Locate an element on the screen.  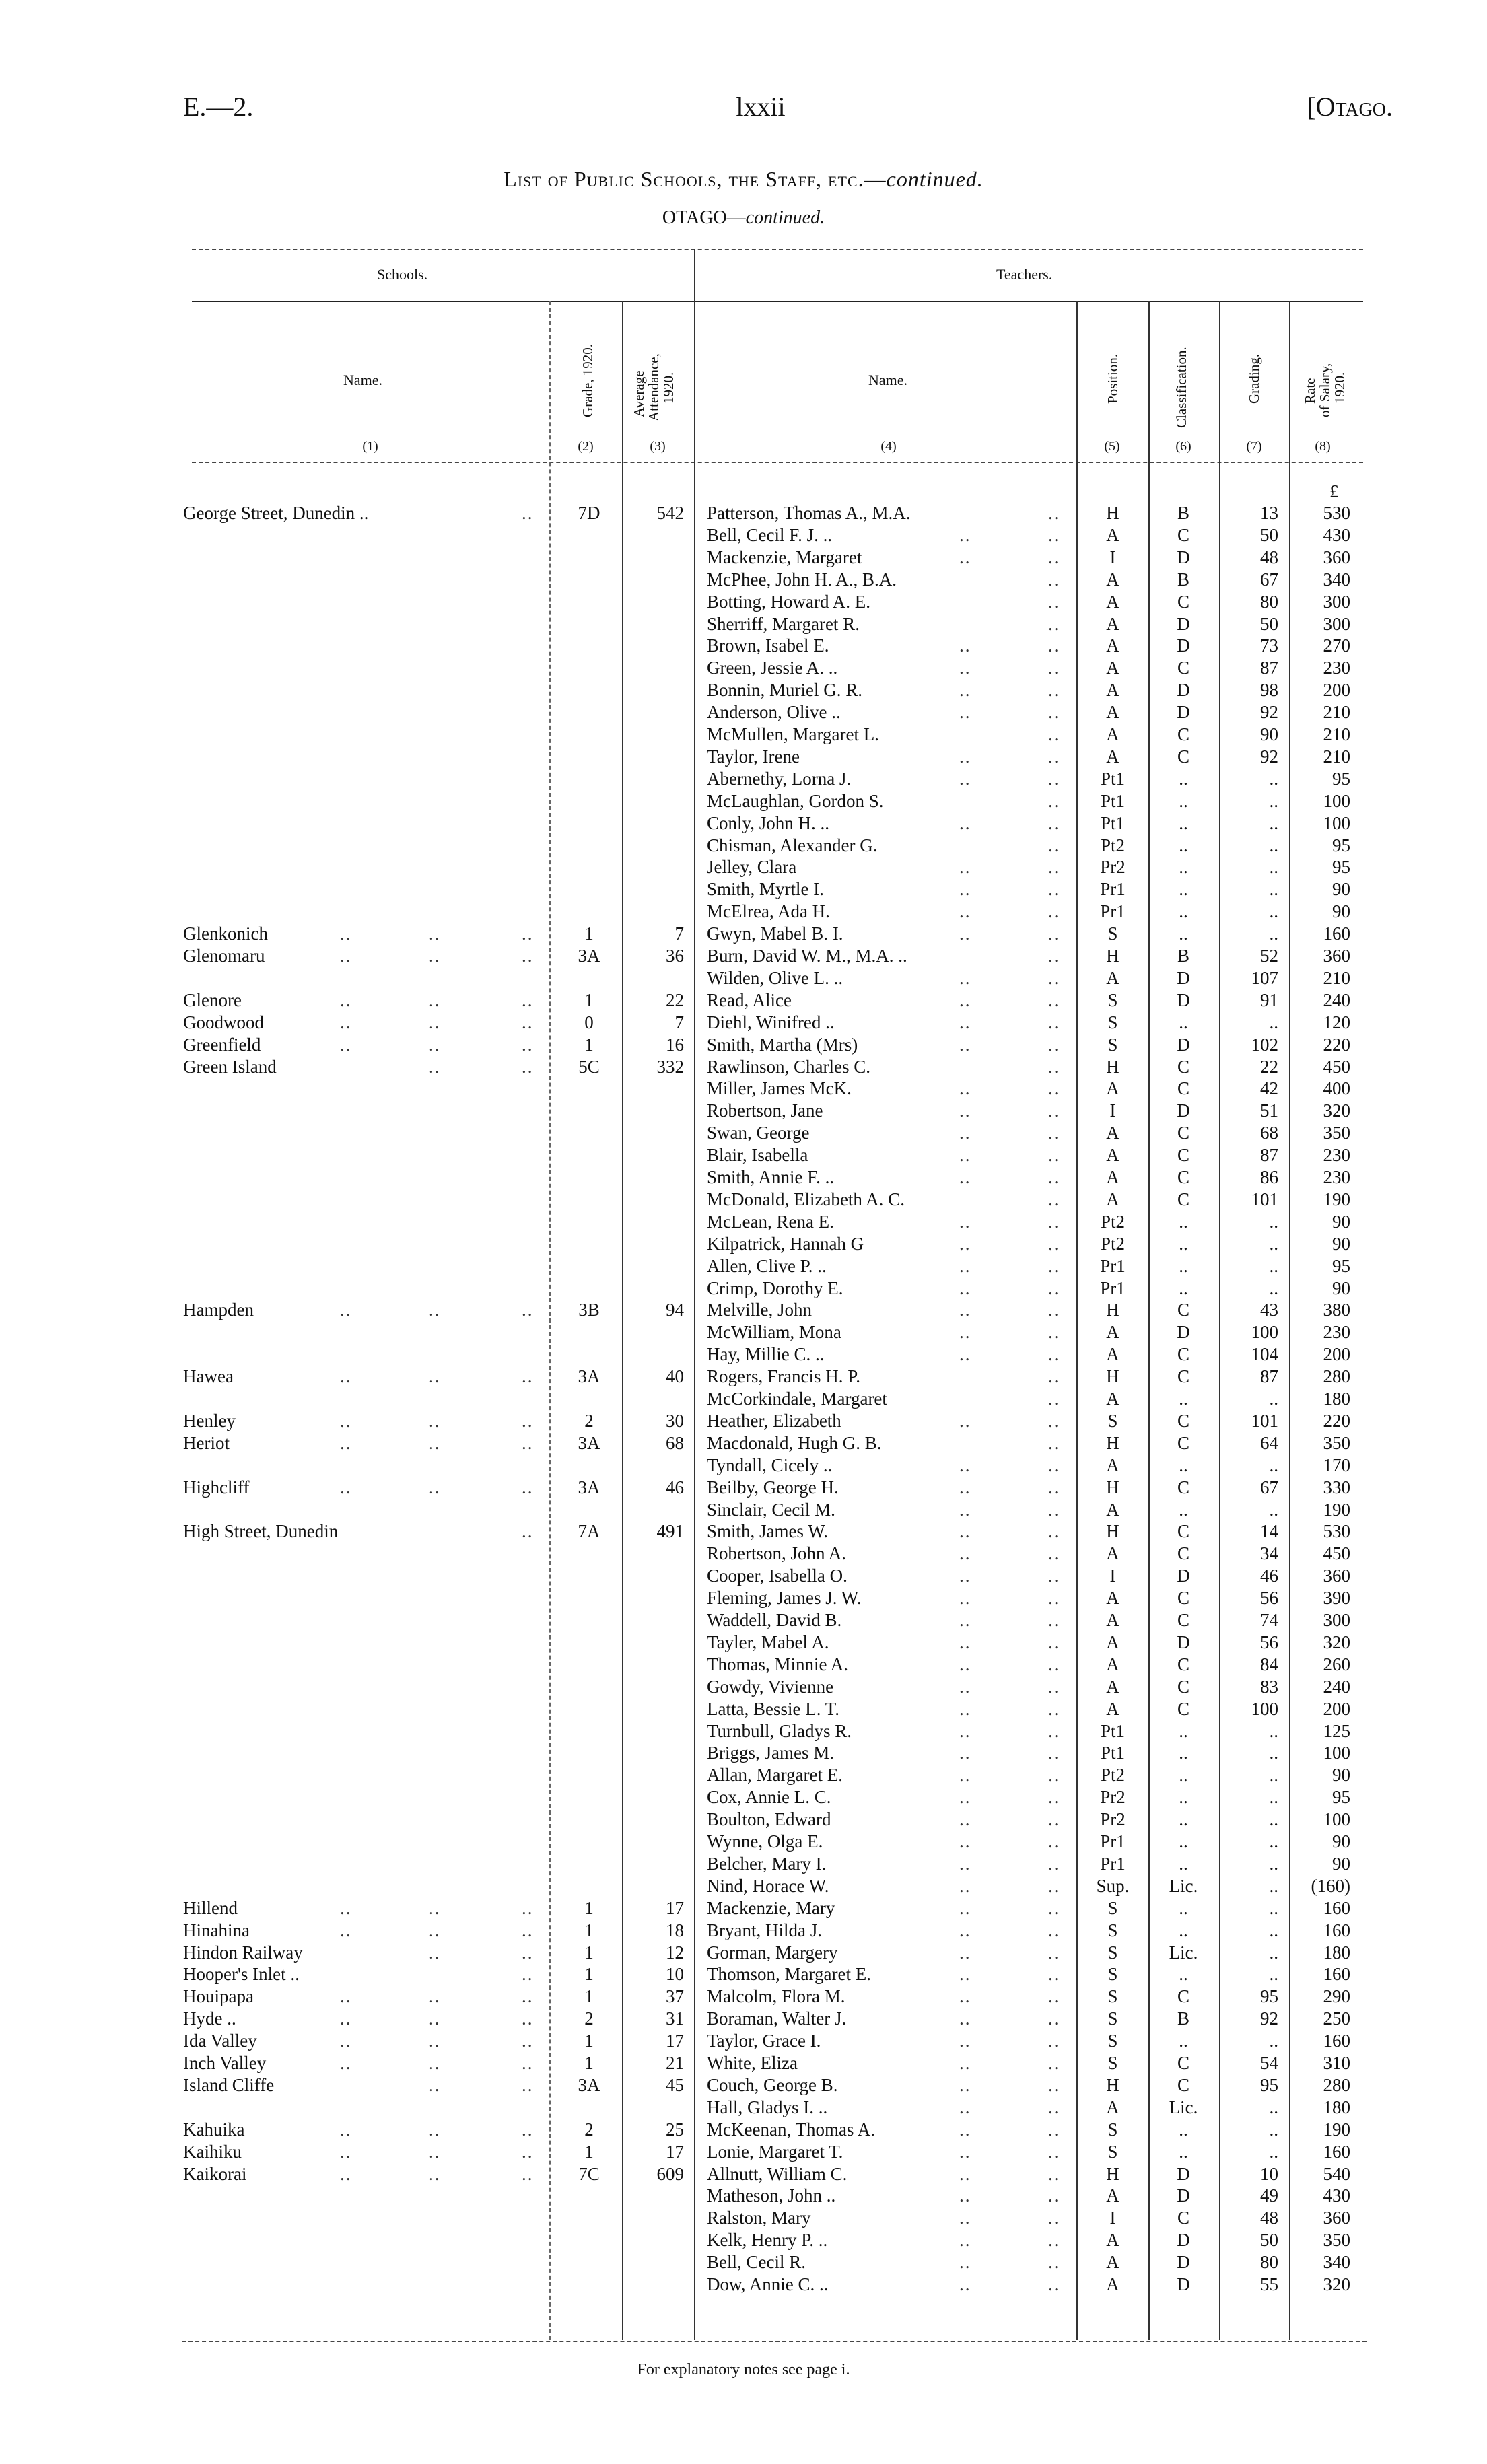
teacher-name: Fleming, James J. W. is located at coordinates (784, 1598).